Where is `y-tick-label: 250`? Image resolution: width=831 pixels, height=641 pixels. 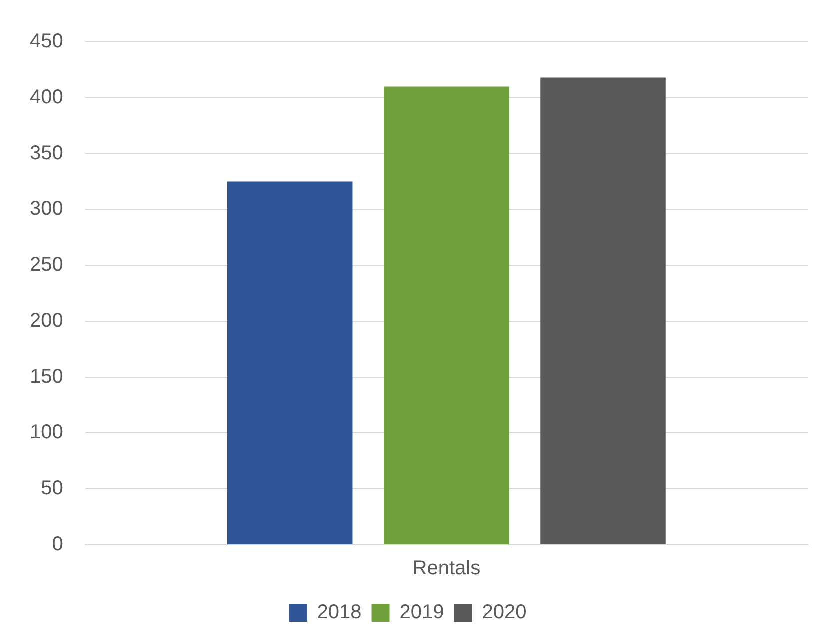
y-tick-label: 250 is located at coordinates (47, 265).